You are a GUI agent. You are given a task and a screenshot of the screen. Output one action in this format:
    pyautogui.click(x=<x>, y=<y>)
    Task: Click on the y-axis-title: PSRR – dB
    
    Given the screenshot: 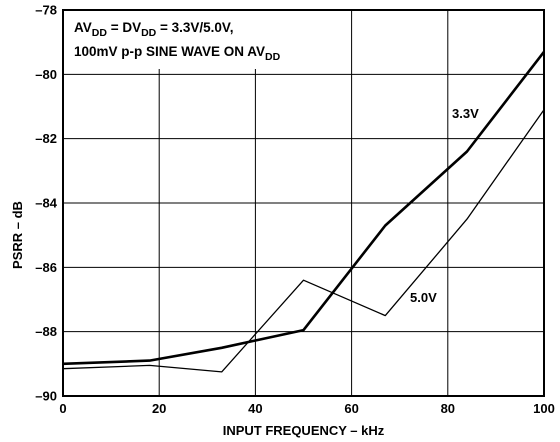 What is the action you would take?
    pyautogui.click(x=17, y=235)
    